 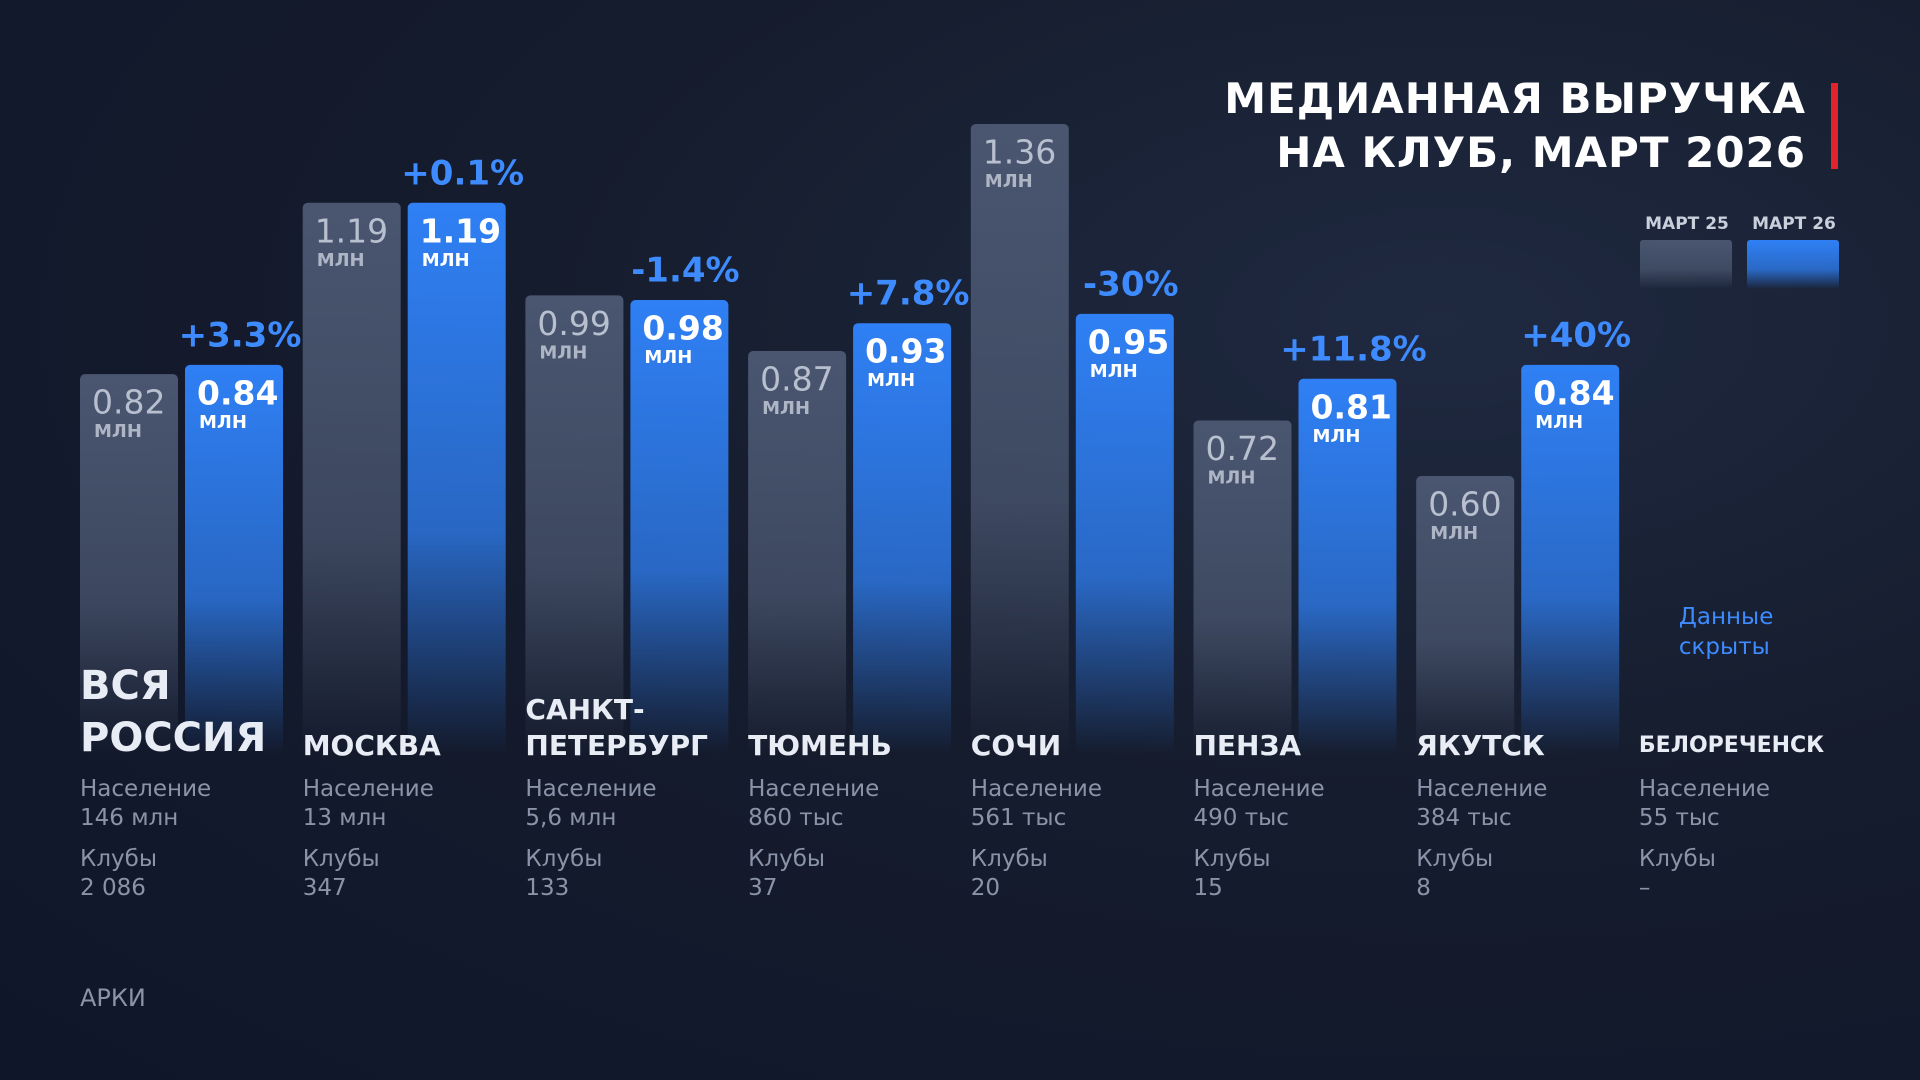 What do you see at coordinates (682, 328) in the screenshot?
I see `value-label: 0.98` at bounding box center [682, 328].